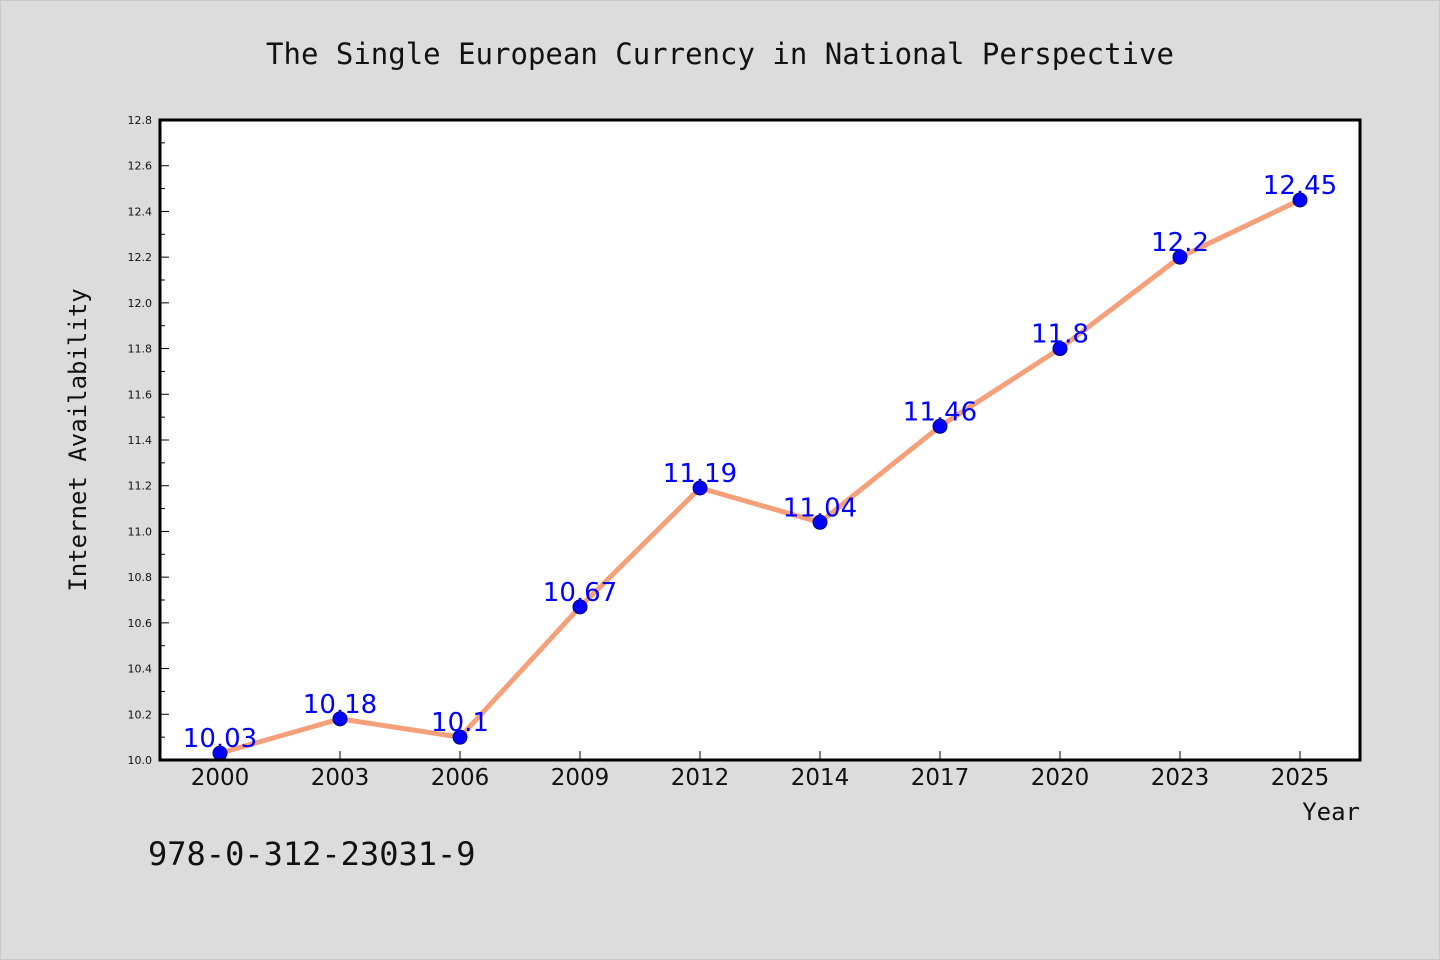 The height and width of the screenshot is (960, 1440). I want to click on y-tick-label: 11.2, so click(140, 486).